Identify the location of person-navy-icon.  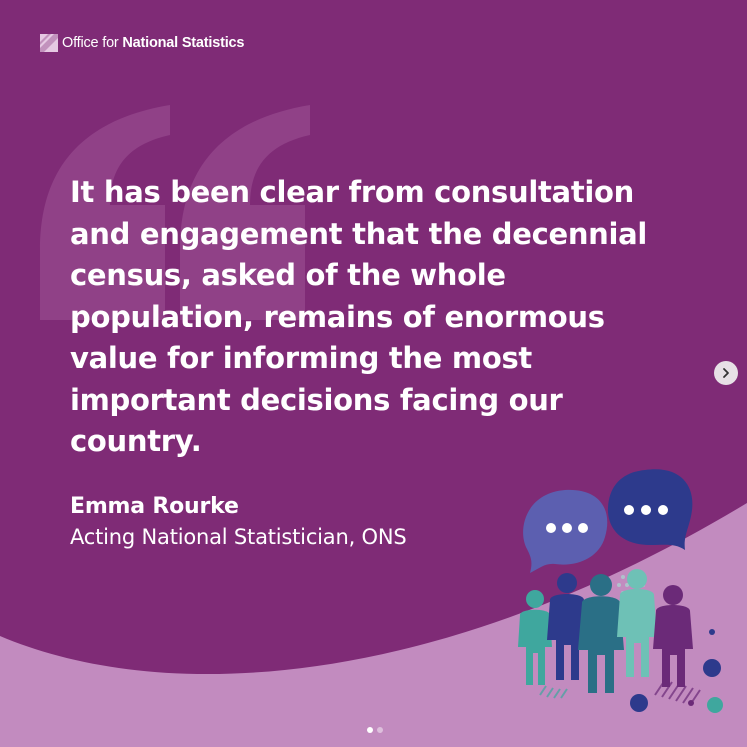
(567, 626).